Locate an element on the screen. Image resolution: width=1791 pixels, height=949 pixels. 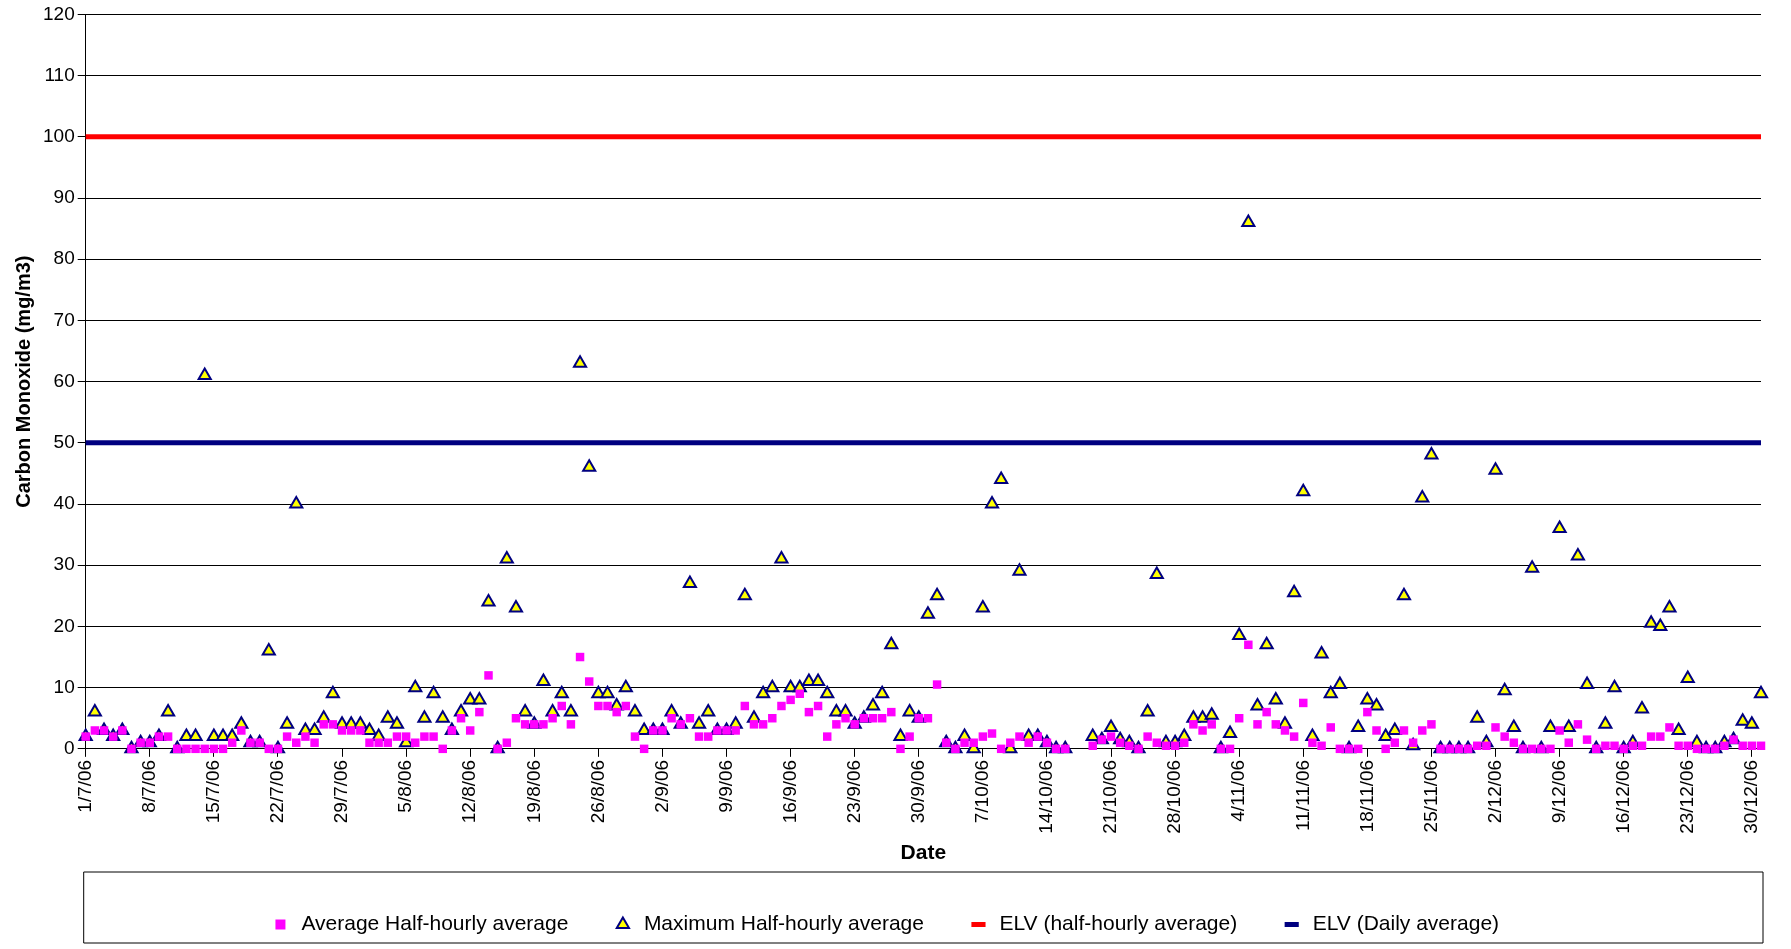
x-tick-label: 16/12/06 is located at coordinates (1622, 796).